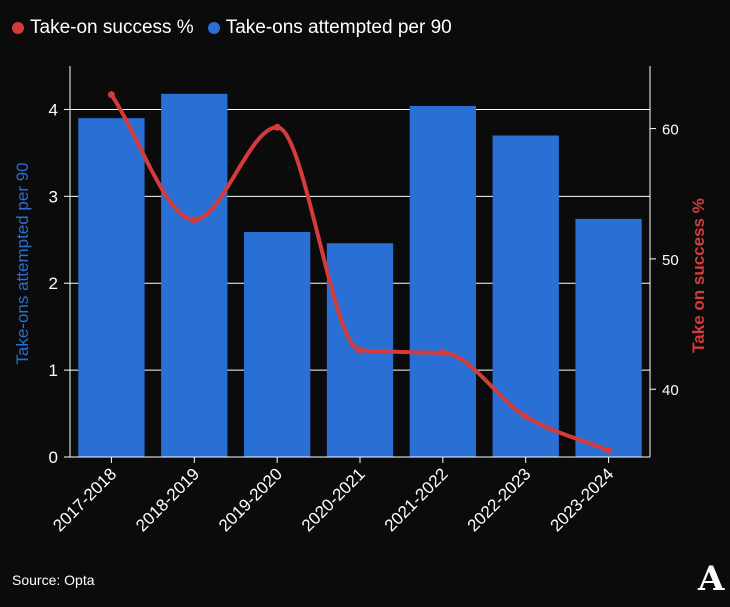 Image resolution: width=730 pixels, height=607 pixels. I want to click on y-tick-label: 2, so click(53, 283).